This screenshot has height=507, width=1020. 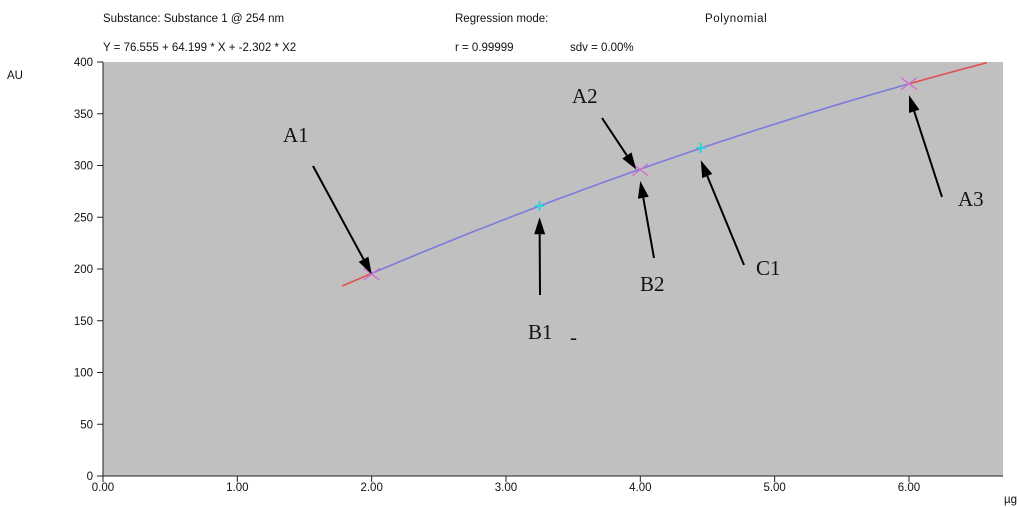 What do you see at coordinates (768, 268) in the screenshot?
I see `annotation-label-c1: C1` at bounding box center [768, 268].